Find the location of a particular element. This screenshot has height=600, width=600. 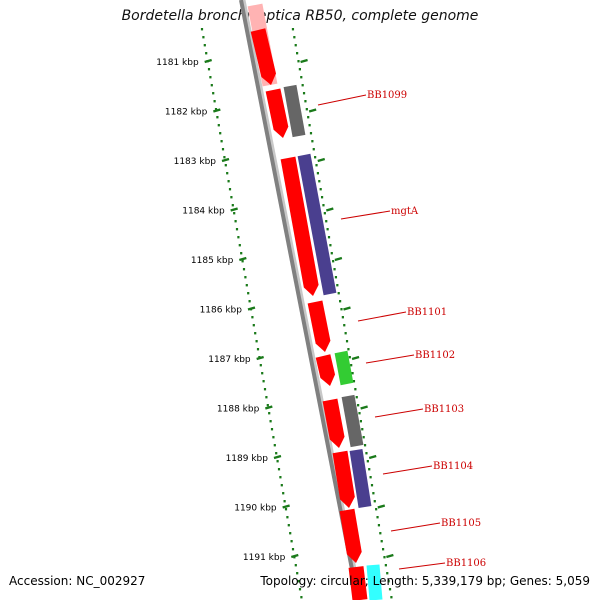

tick-label: 1183 kbp is located at coordinates (195, 162).